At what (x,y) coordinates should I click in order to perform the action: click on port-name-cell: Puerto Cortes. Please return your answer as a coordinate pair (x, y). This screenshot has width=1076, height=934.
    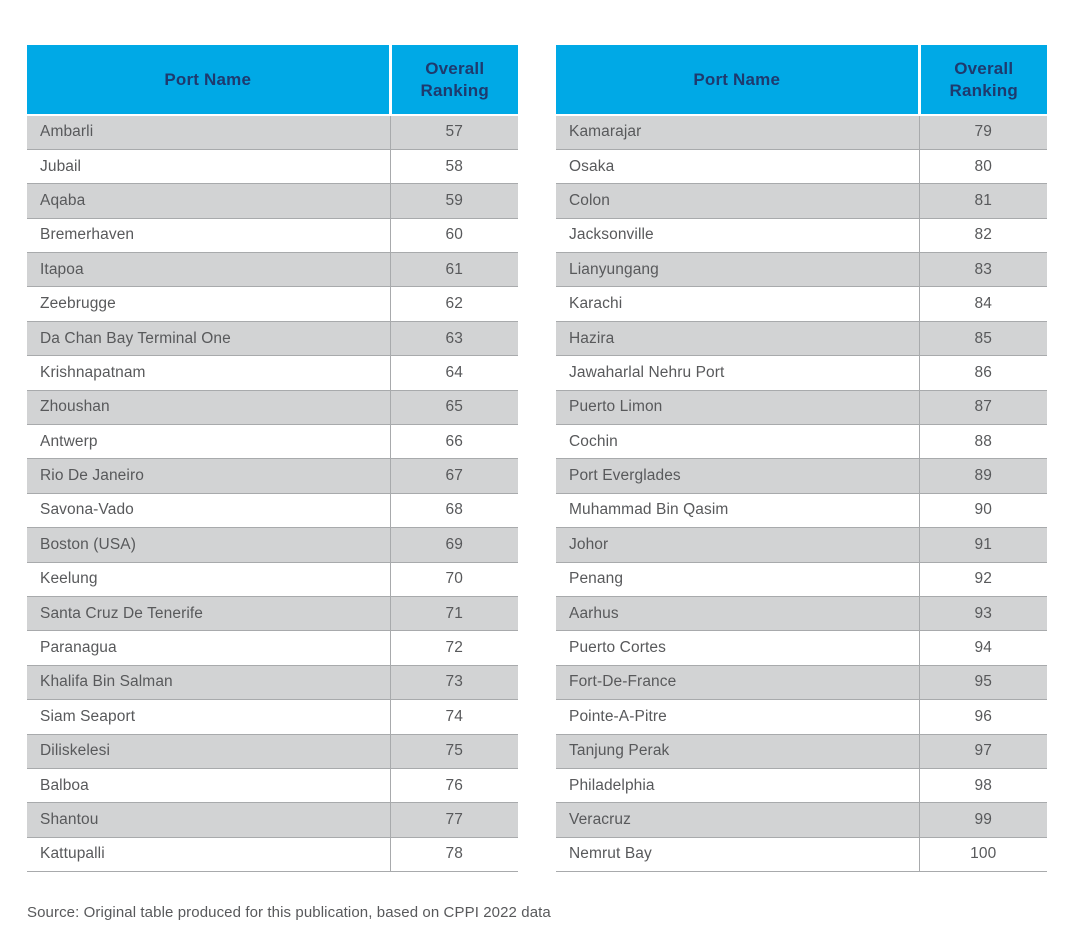
    Looking at the image, I should click on (737, 648).